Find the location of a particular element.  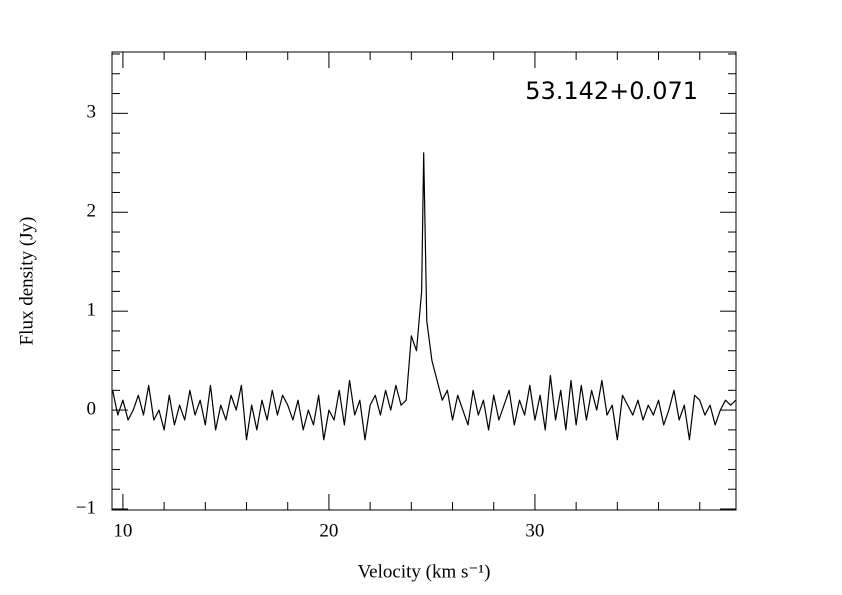

x-tick-label: 10 is located at coordinates (122, 530).